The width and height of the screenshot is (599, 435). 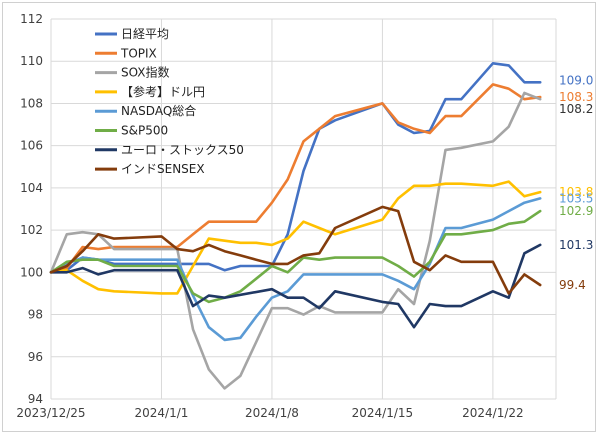 What do you see at coordinates (576, 80) in the screenshot?
I see `end-value-label: 109.0` at bounding box center [576, 80].